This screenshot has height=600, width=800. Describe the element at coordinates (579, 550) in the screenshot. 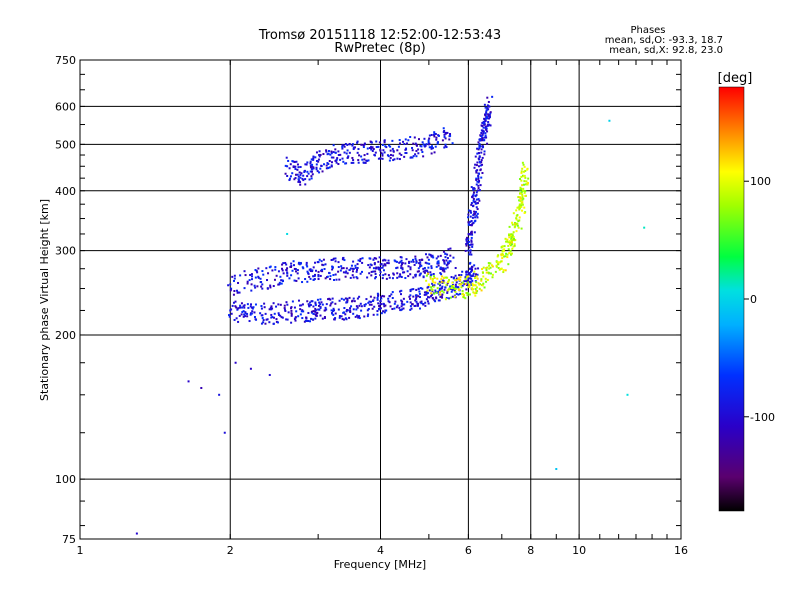

I see `x-tick-label: 10` at that location.